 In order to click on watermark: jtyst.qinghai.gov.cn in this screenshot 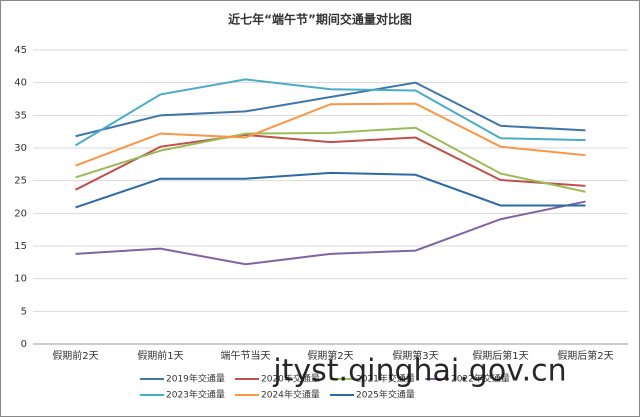, I will do `click(419, 371)`.